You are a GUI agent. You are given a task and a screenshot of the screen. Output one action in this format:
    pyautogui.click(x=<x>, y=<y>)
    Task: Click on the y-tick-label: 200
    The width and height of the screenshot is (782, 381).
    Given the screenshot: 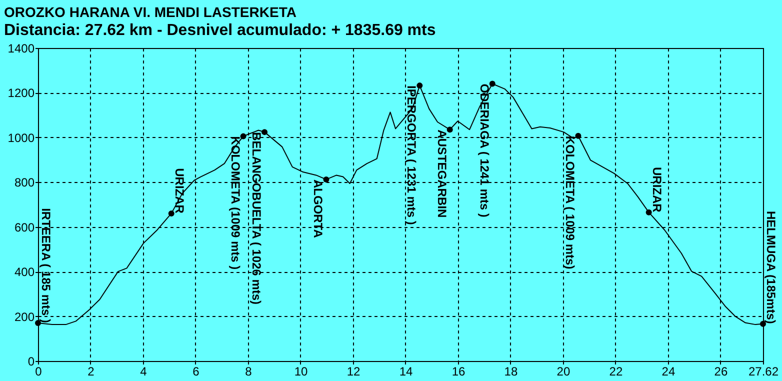 What is the action you would take?
    pyautogui.click(x=24, y=317)
    